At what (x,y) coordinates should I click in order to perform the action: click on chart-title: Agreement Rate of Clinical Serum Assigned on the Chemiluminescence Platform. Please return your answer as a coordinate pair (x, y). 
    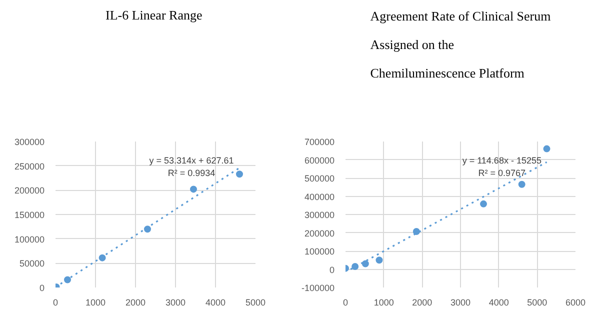
    Looking at the image, I should click on (460, 44).